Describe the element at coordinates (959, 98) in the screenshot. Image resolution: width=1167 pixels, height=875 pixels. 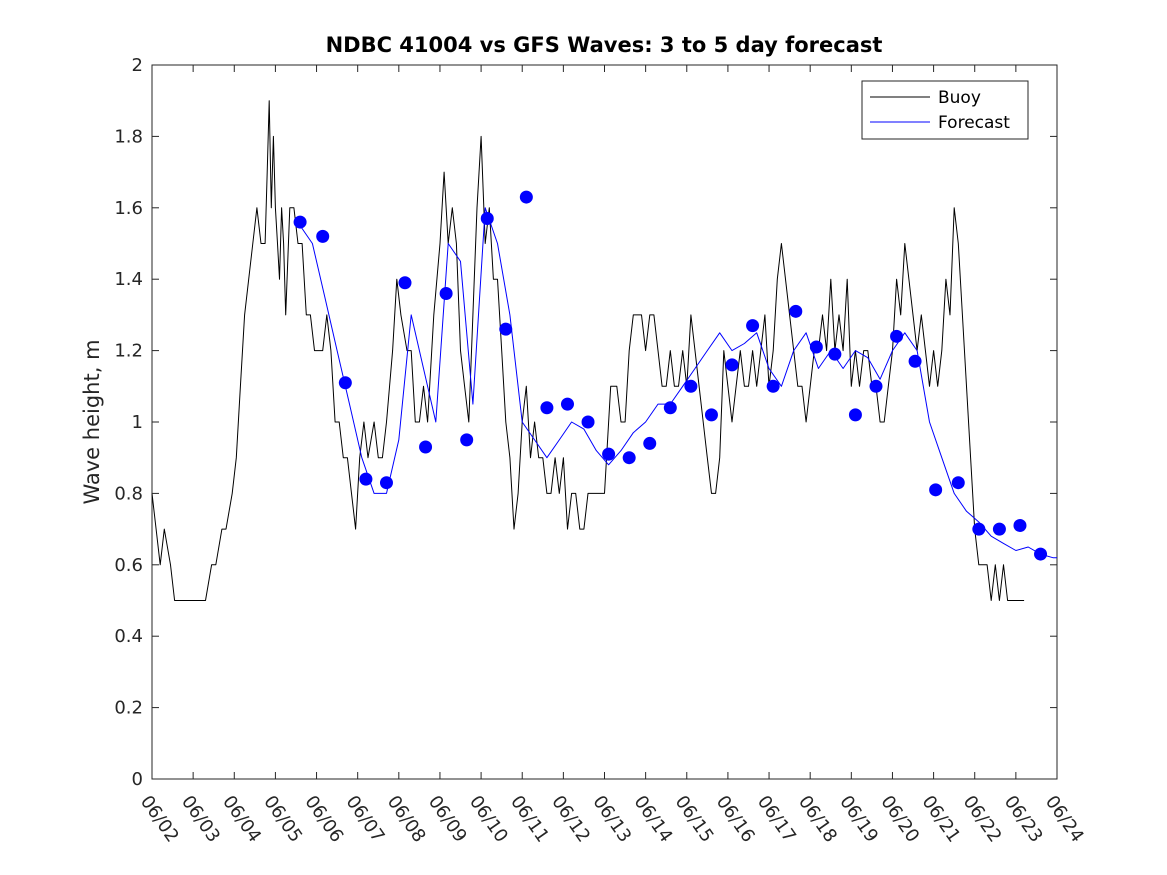
I see `legend-label-buoy: Buoy` at that location.